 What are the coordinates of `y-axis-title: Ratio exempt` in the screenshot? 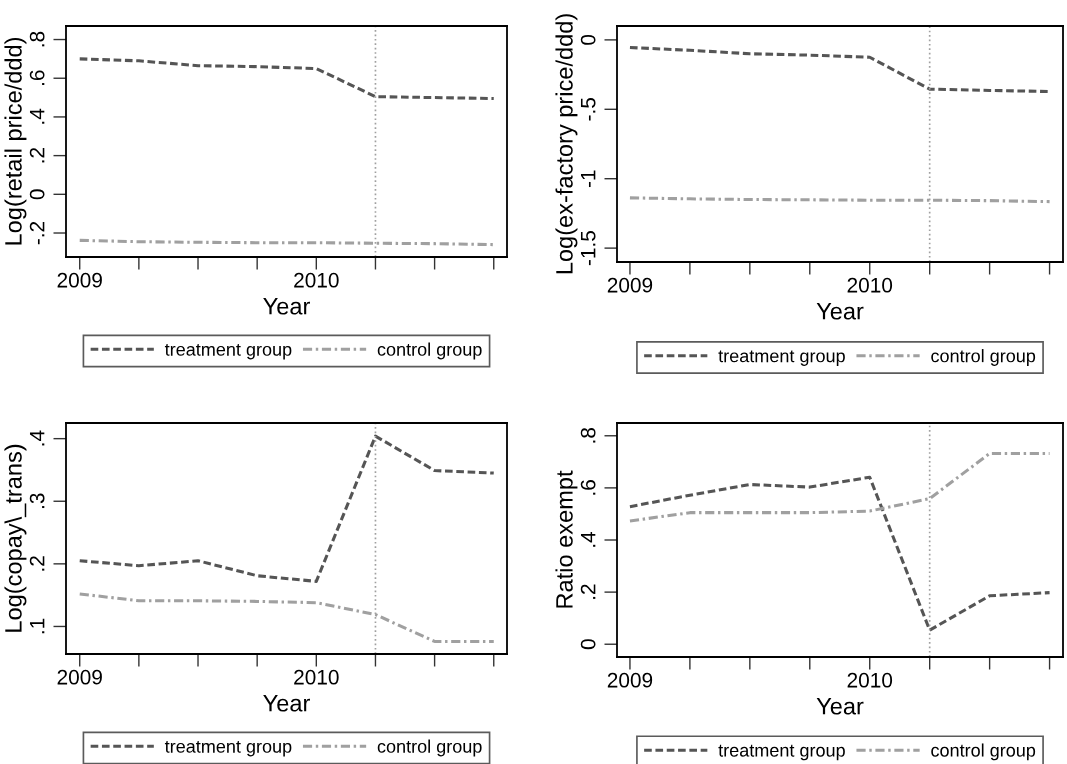 It's located at (566, 539).